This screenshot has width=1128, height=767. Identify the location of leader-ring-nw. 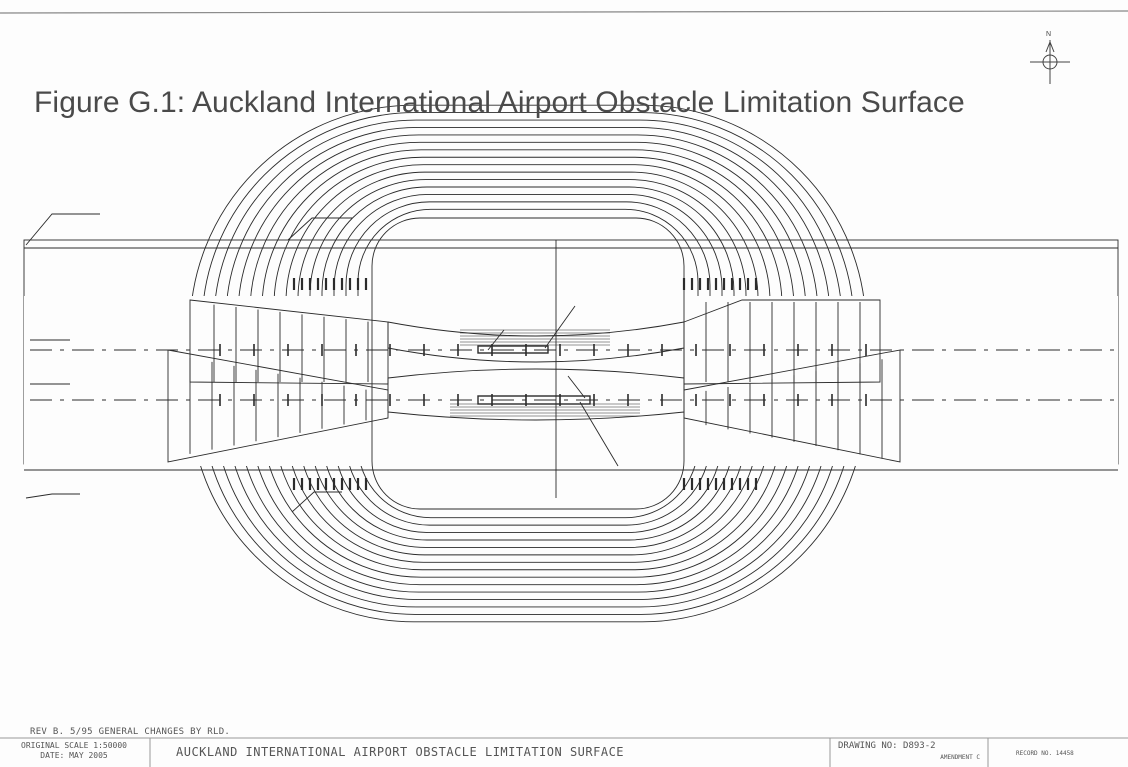
(319, 229).